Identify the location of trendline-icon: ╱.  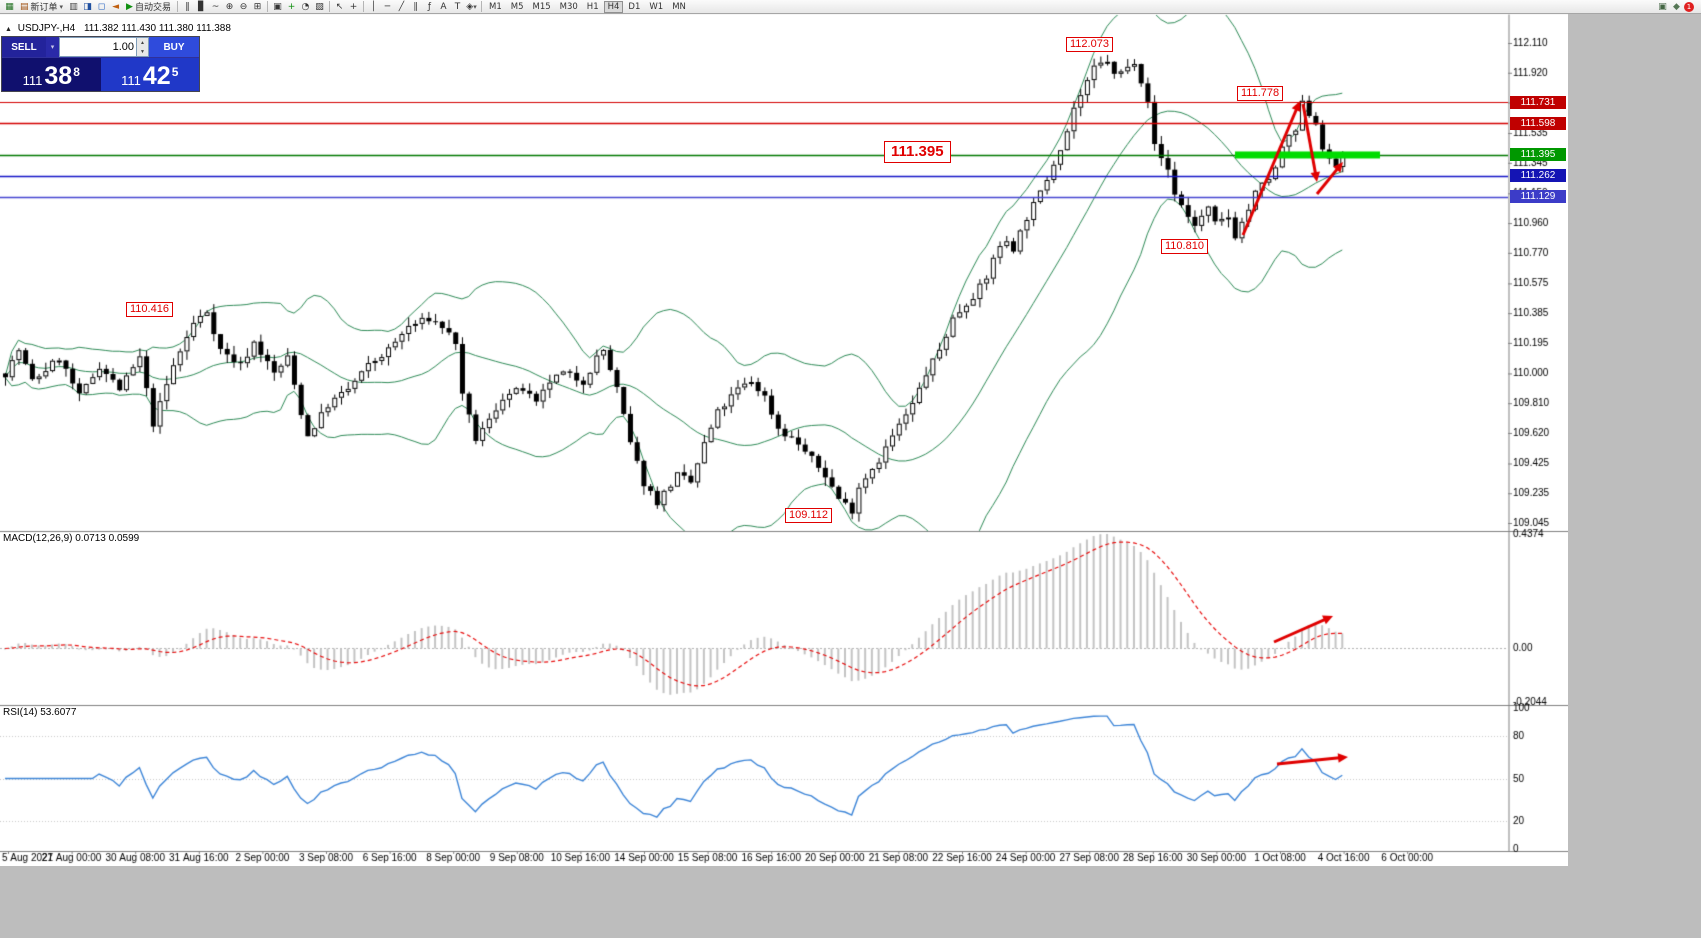
(401, 6).